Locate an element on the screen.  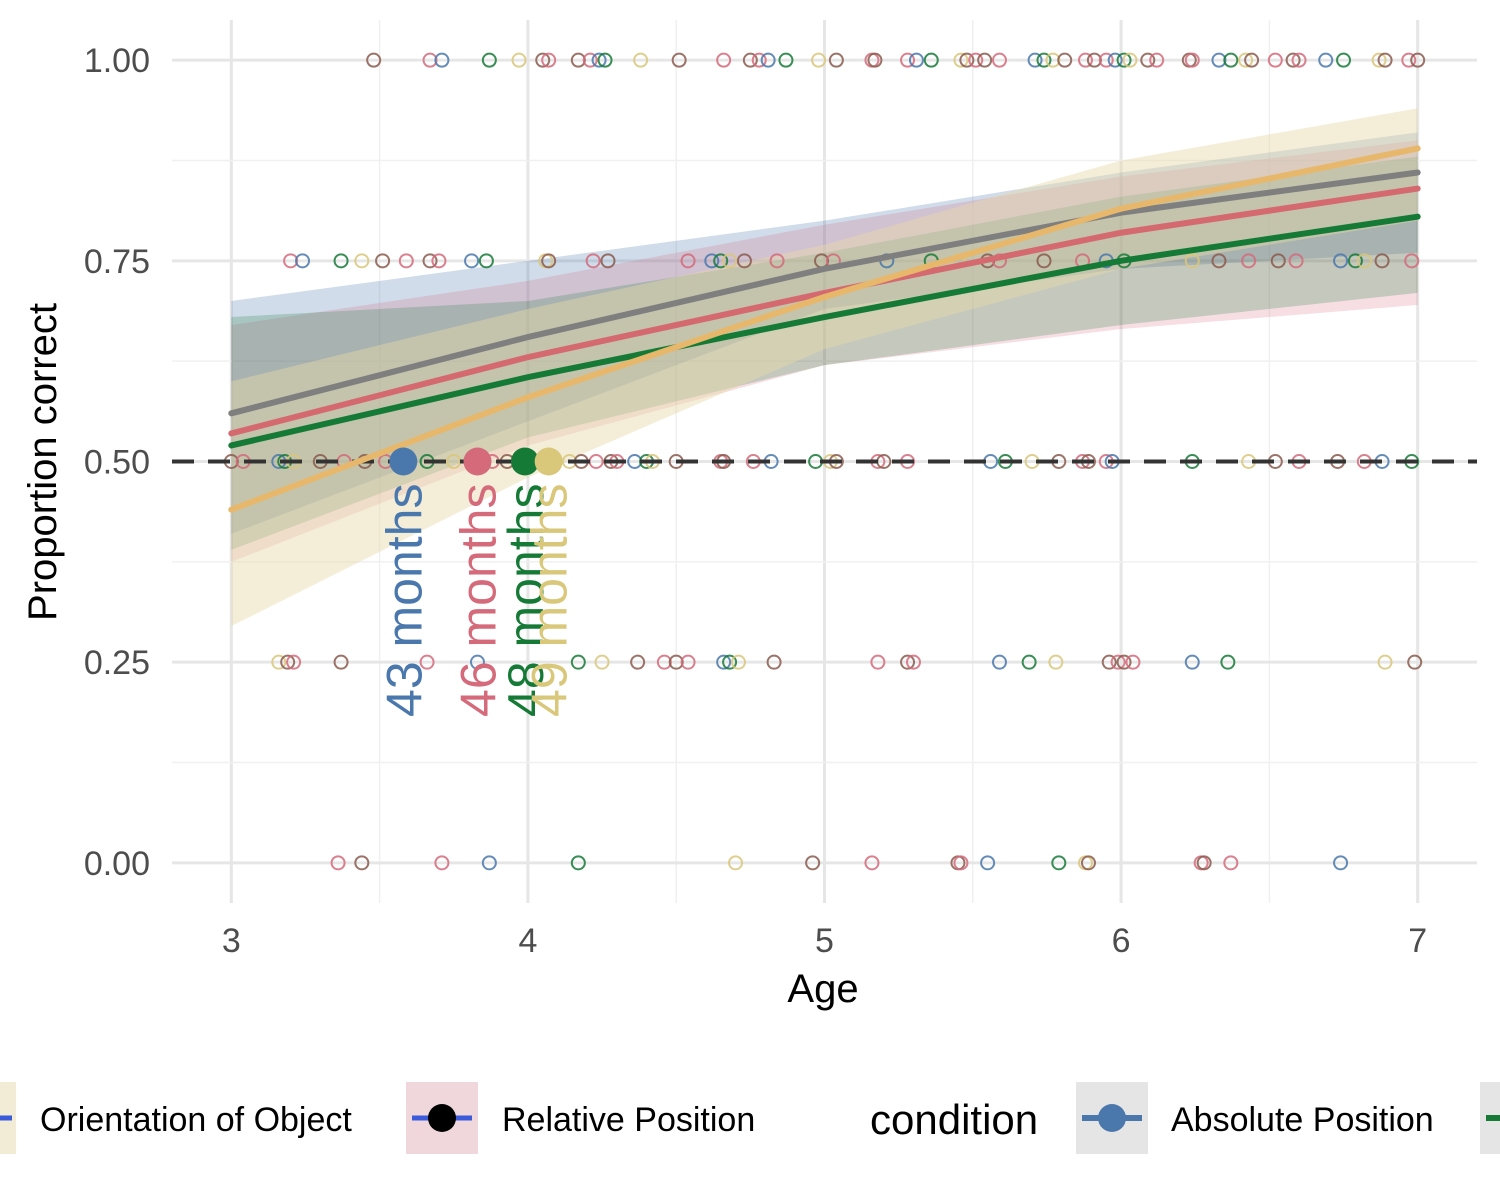
crossing-label: 49 months is located at coordinates (550, 600).